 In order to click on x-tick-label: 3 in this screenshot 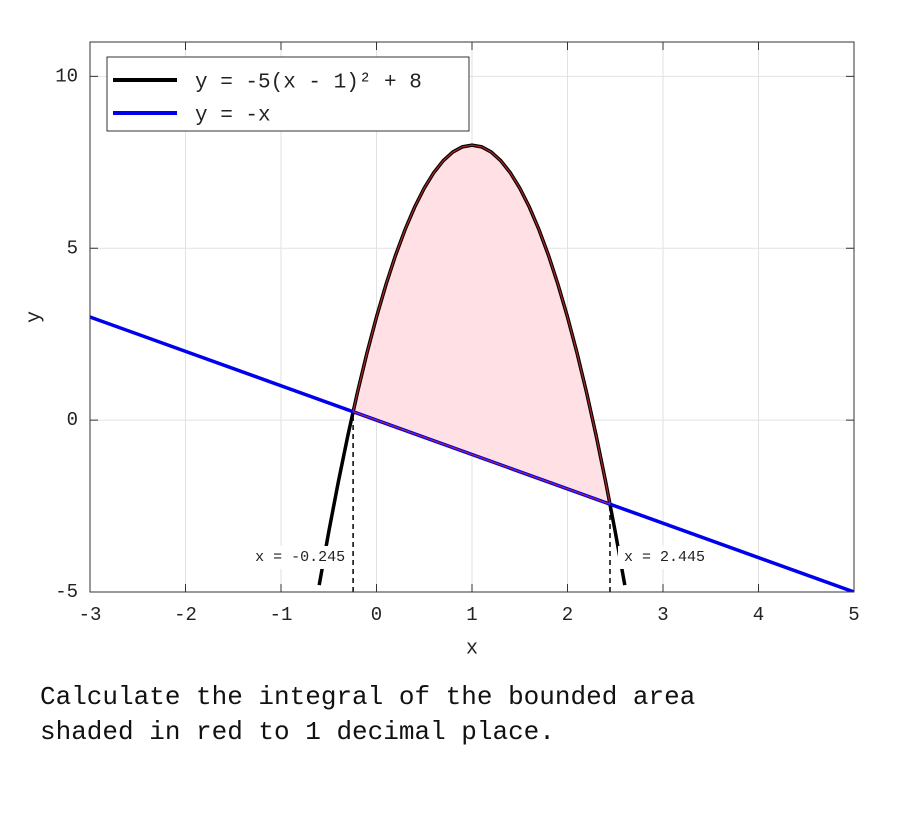, I will do `click(662, 615)`.